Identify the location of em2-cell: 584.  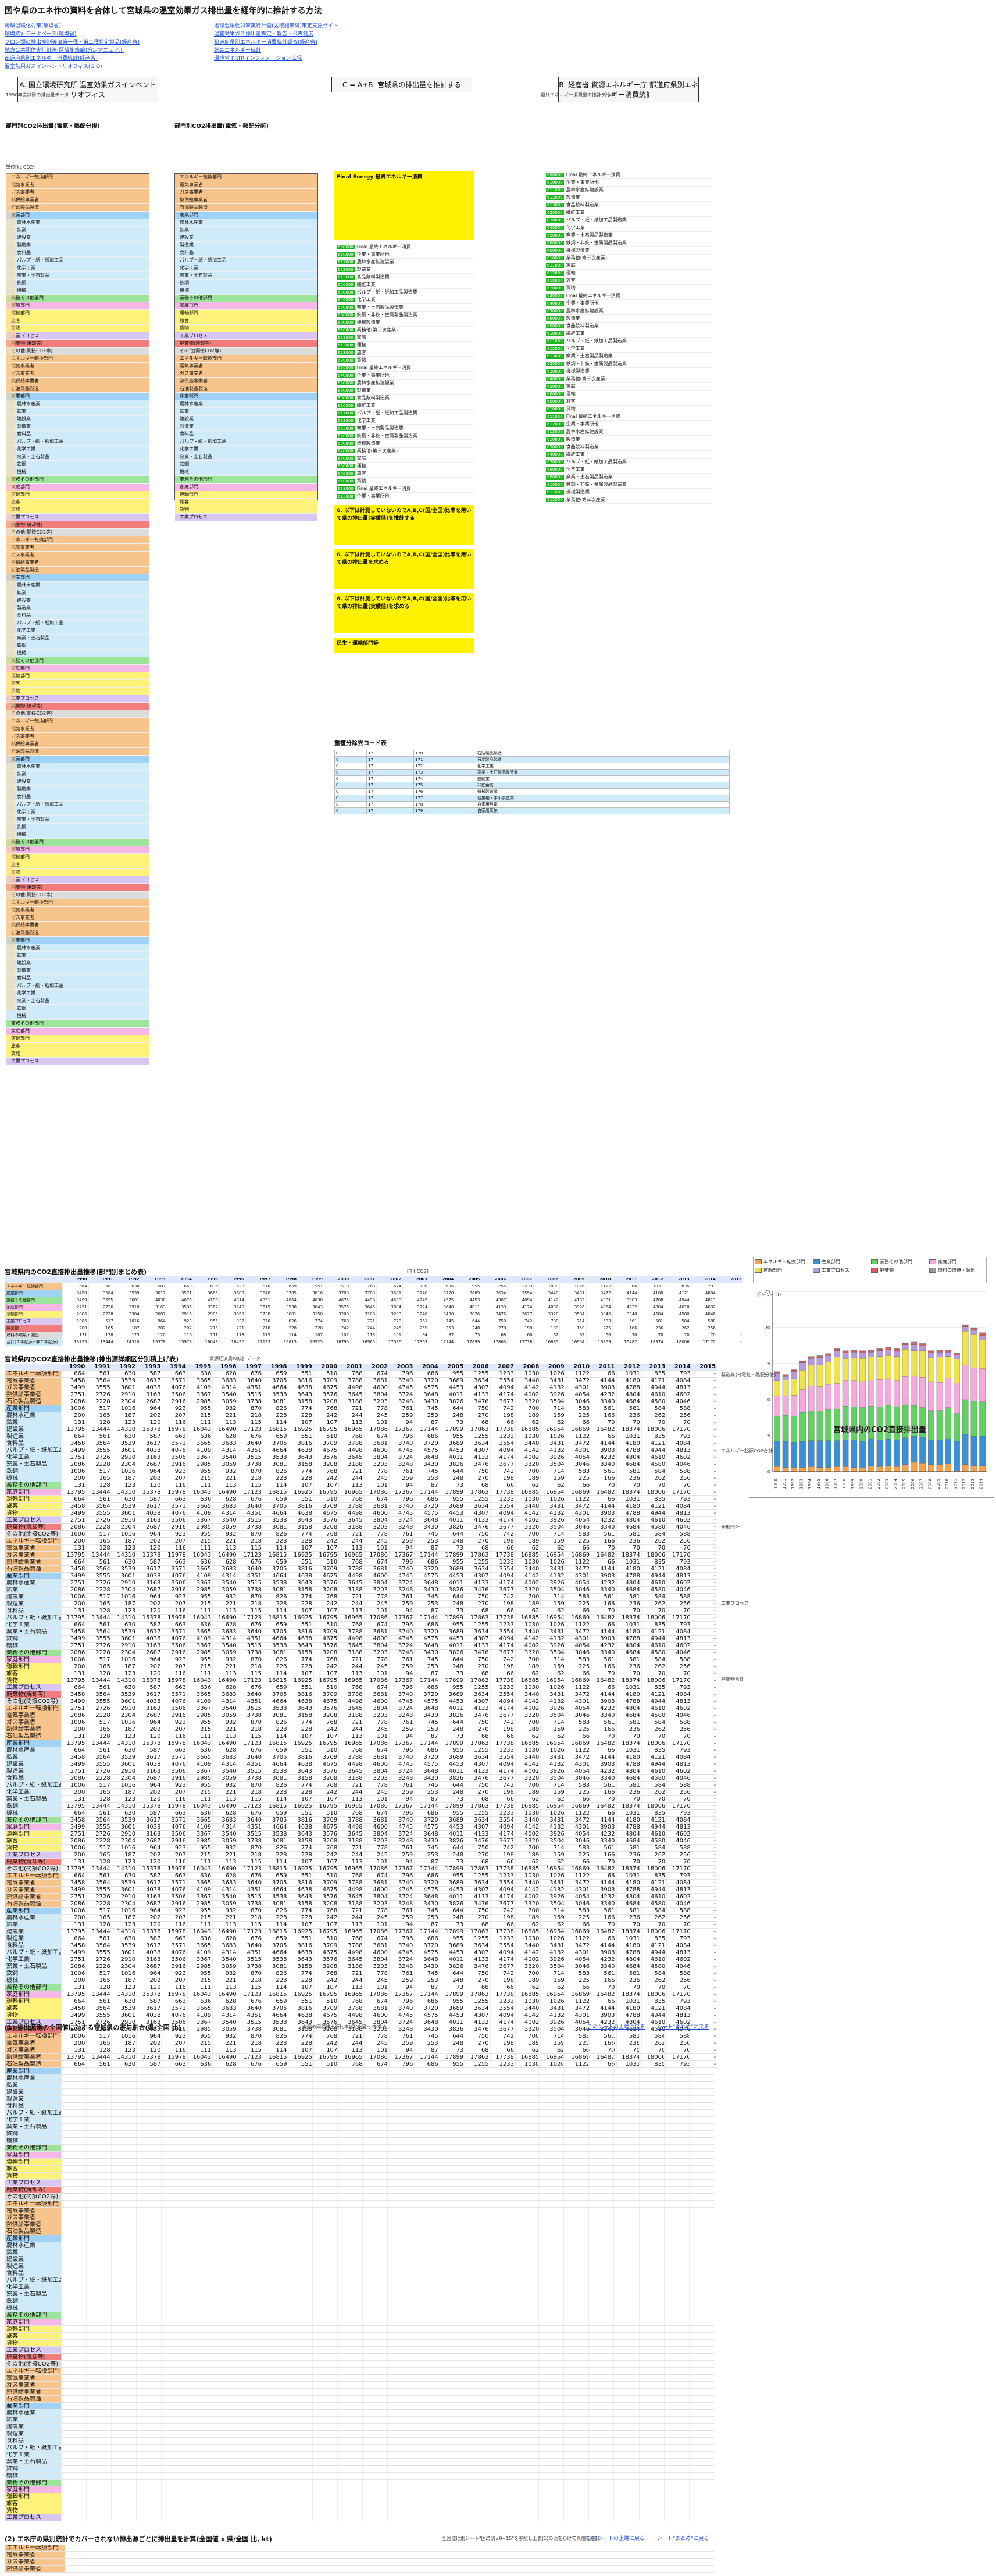
(653, 1409).